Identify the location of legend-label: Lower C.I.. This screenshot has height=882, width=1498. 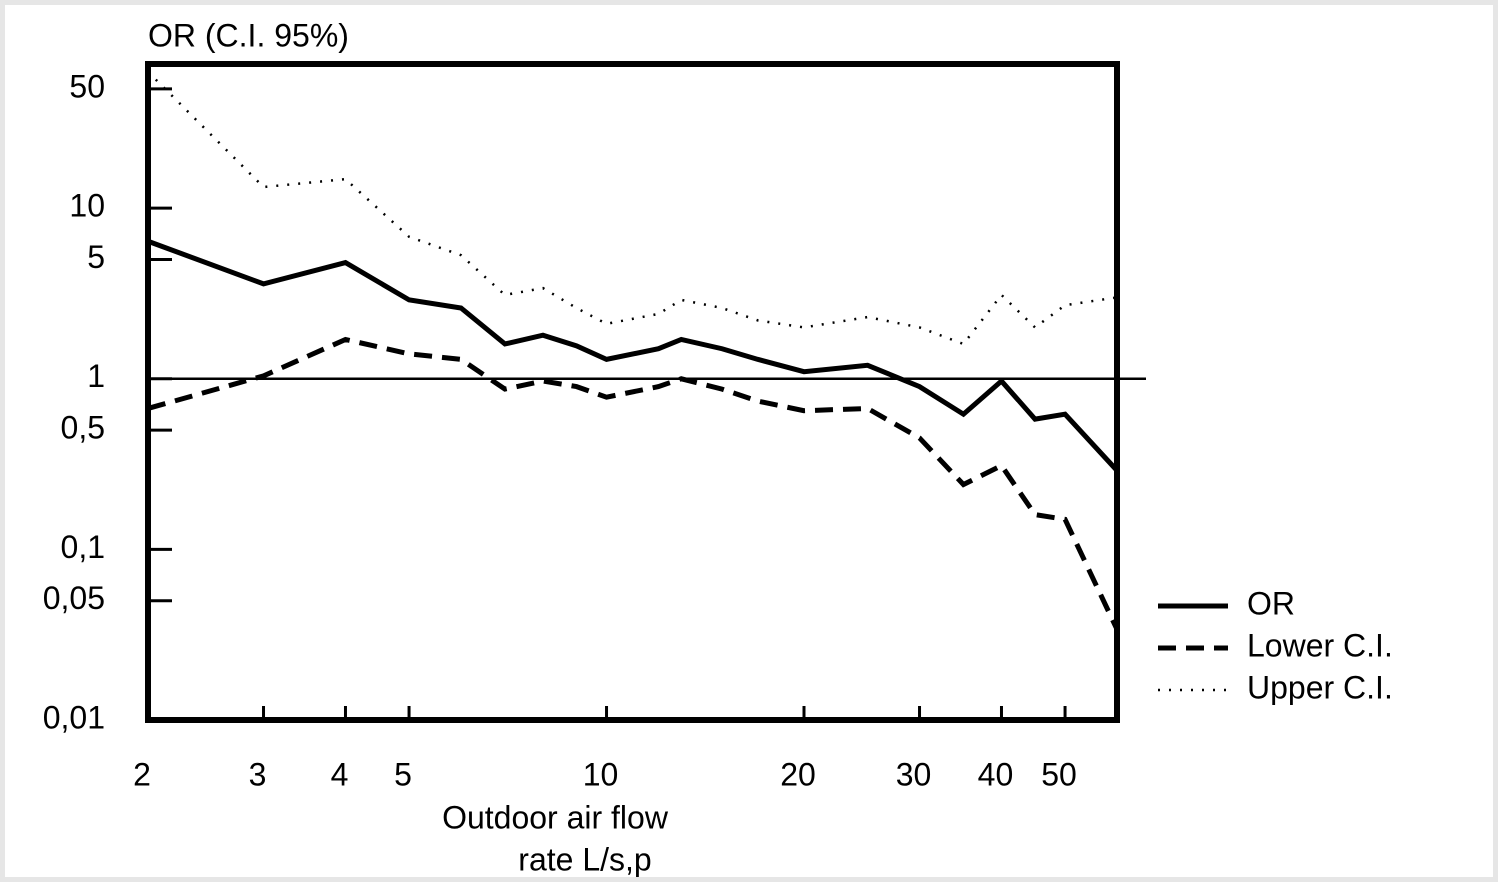
(1320, 645).